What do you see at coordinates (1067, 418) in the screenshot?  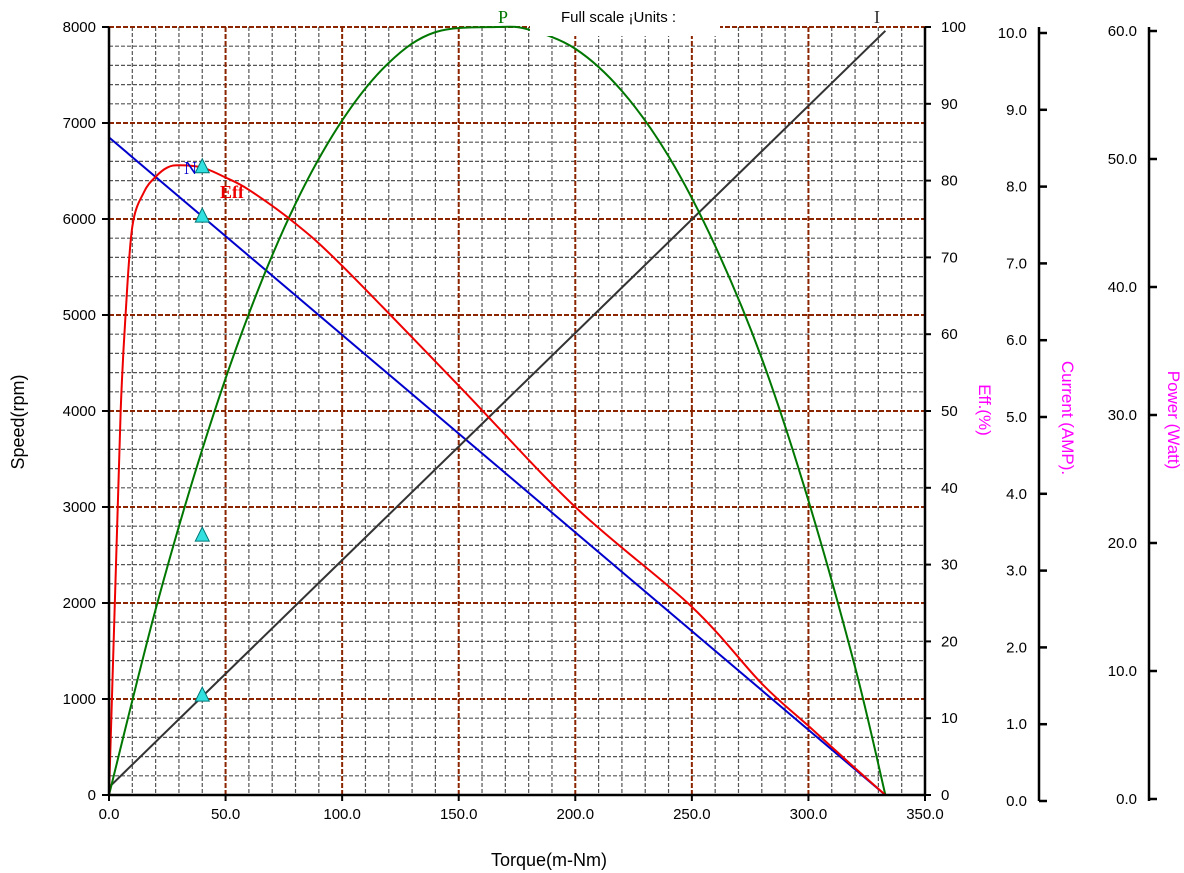 I see `current-axis-title: Current (AMP).` at bounding box center [1067, 418].